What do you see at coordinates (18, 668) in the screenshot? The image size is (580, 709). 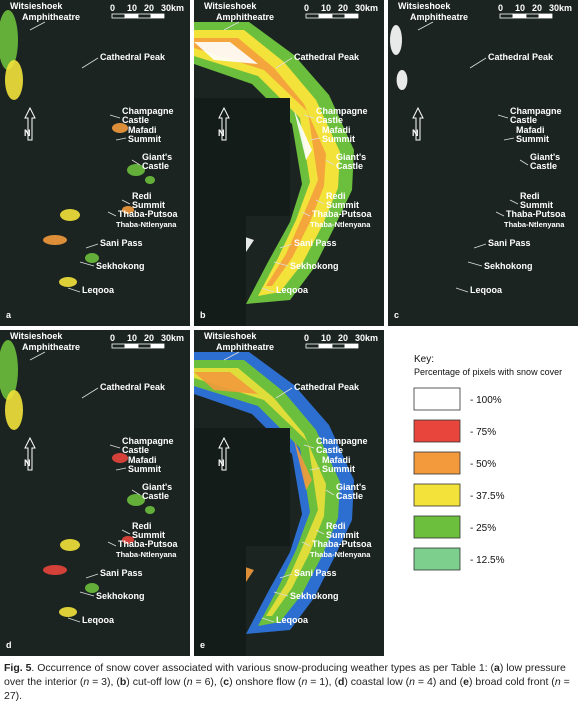 I see `caption-text: Fig. 5` at bounding box center [18, 668].